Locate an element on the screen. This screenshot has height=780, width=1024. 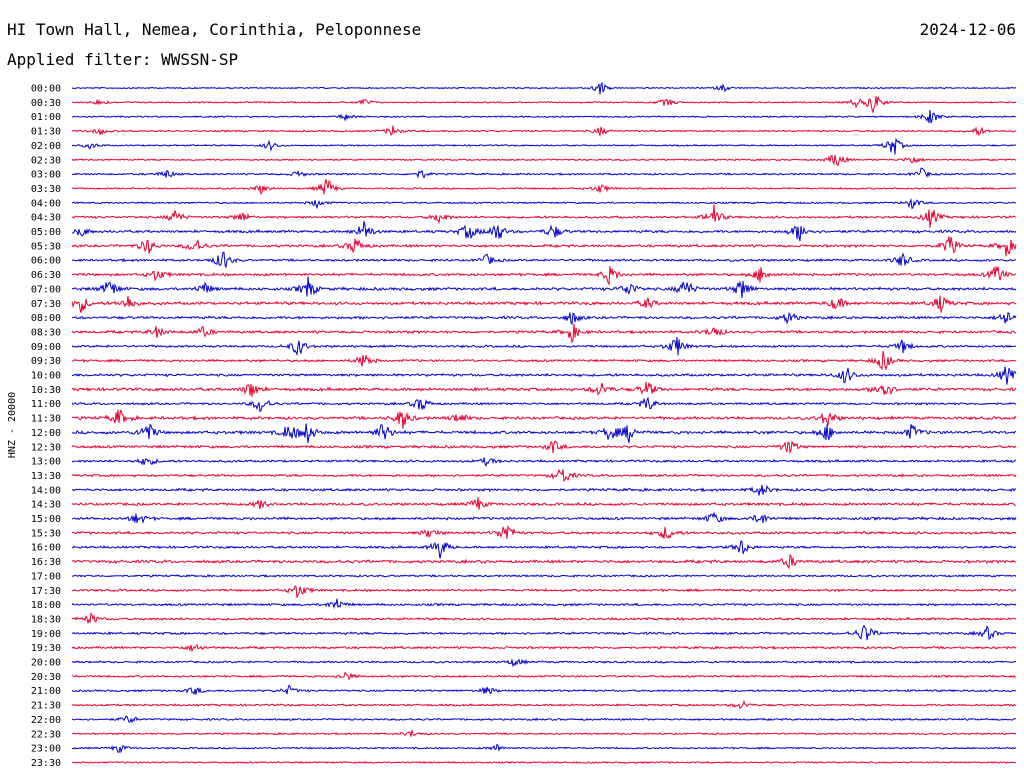
time-label: 12:30 is located at coordinates (46, 447).